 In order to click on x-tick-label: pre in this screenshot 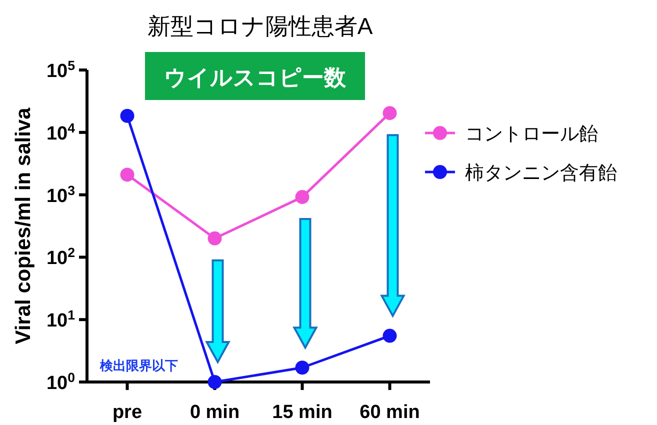, I will do `click(127, 412)`.